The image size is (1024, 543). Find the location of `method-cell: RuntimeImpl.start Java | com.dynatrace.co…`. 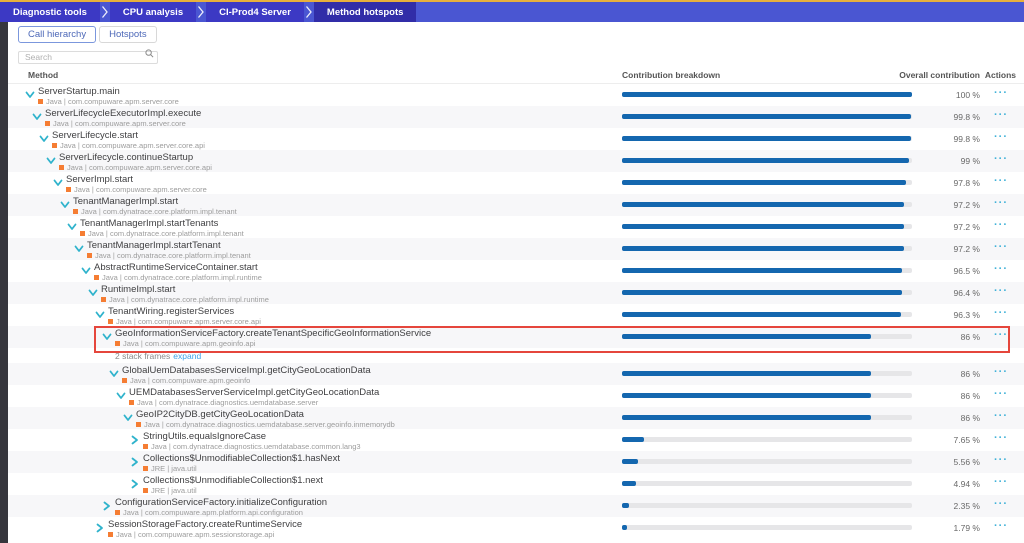

method-cell: RuntimeImpl.start Java | com.dynatrace.co… is located at coordinates (516, 293).